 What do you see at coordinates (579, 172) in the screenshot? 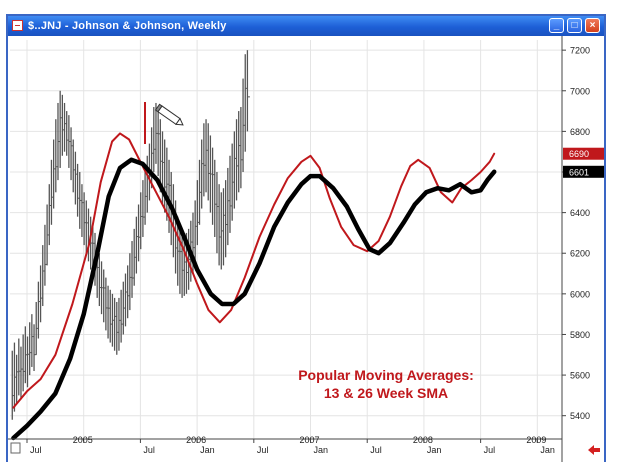
I see `last-value-label-sma26: 6601` at bounding box center [579, 172].